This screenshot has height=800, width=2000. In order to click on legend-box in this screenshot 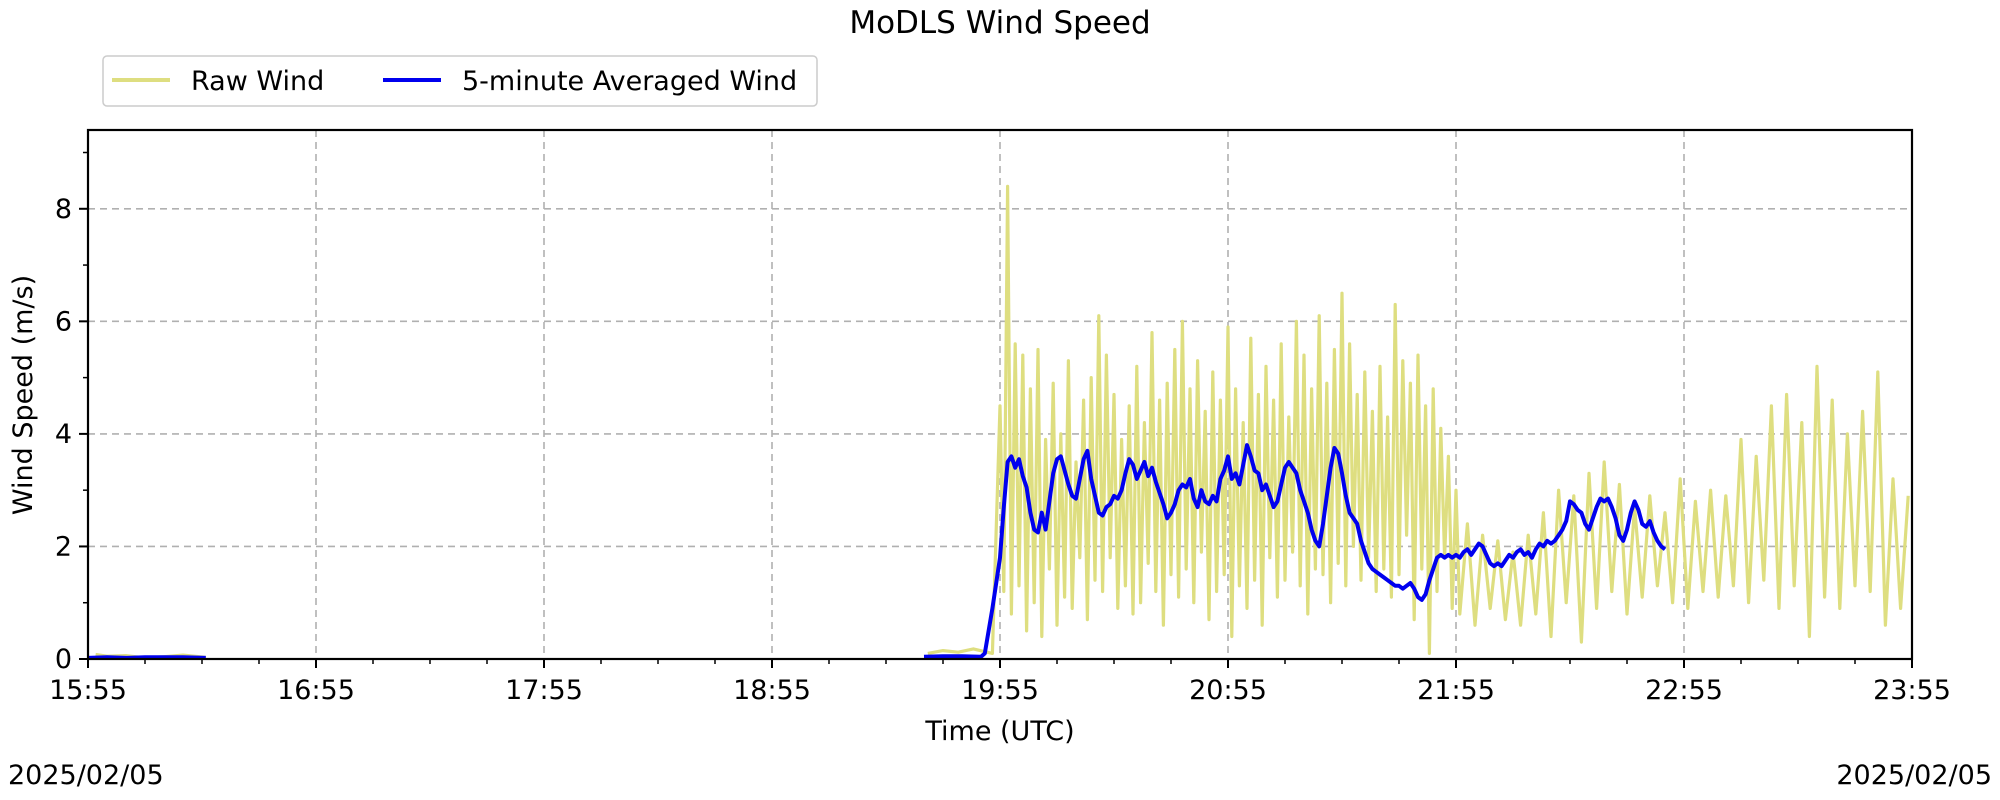, I will do `click(460, 81)`.